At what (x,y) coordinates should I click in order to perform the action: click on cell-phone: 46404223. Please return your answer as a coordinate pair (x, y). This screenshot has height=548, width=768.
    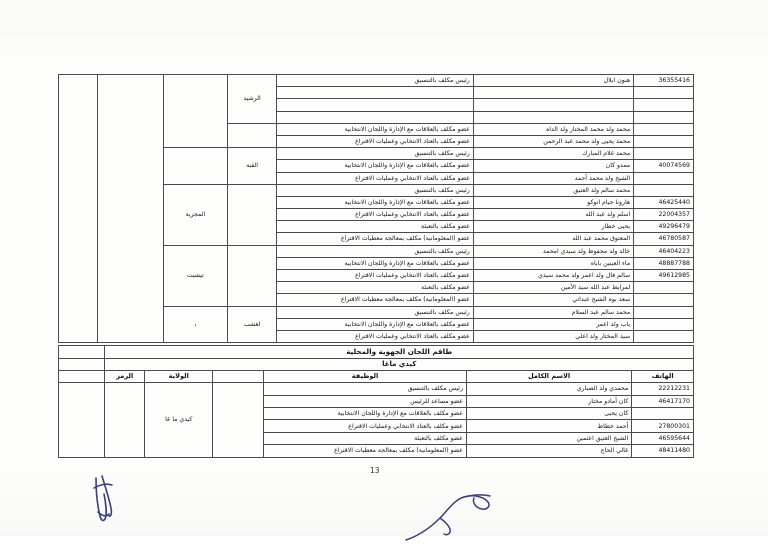
    Looking at the image, I should click on (663, 251).